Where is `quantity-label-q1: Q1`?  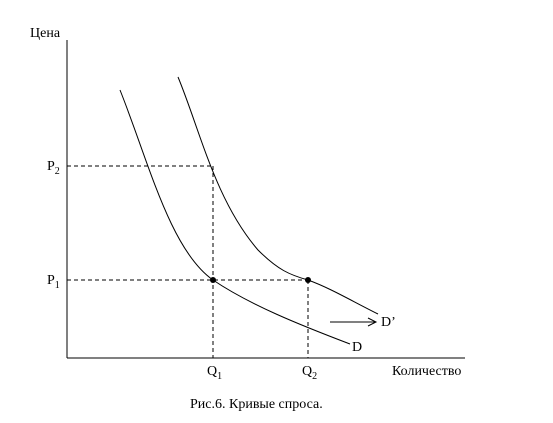 quantity-label-q1: Q1 is located at coordinates (214, 373).